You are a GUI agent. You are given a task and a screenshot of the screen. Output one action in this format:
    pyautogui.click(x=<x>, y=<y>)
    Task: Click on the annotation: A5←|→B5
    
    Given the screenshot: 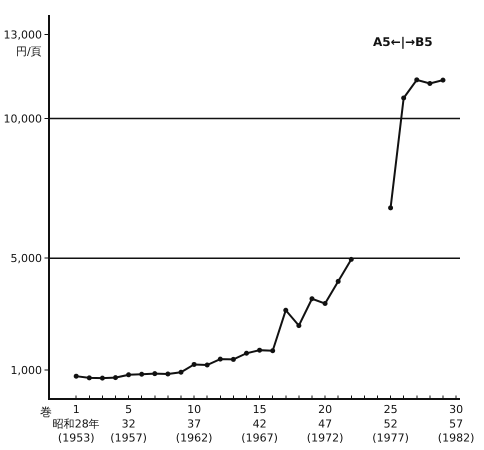 What is the action you would take?
    pyautogui.click(x=403, y=42)
    